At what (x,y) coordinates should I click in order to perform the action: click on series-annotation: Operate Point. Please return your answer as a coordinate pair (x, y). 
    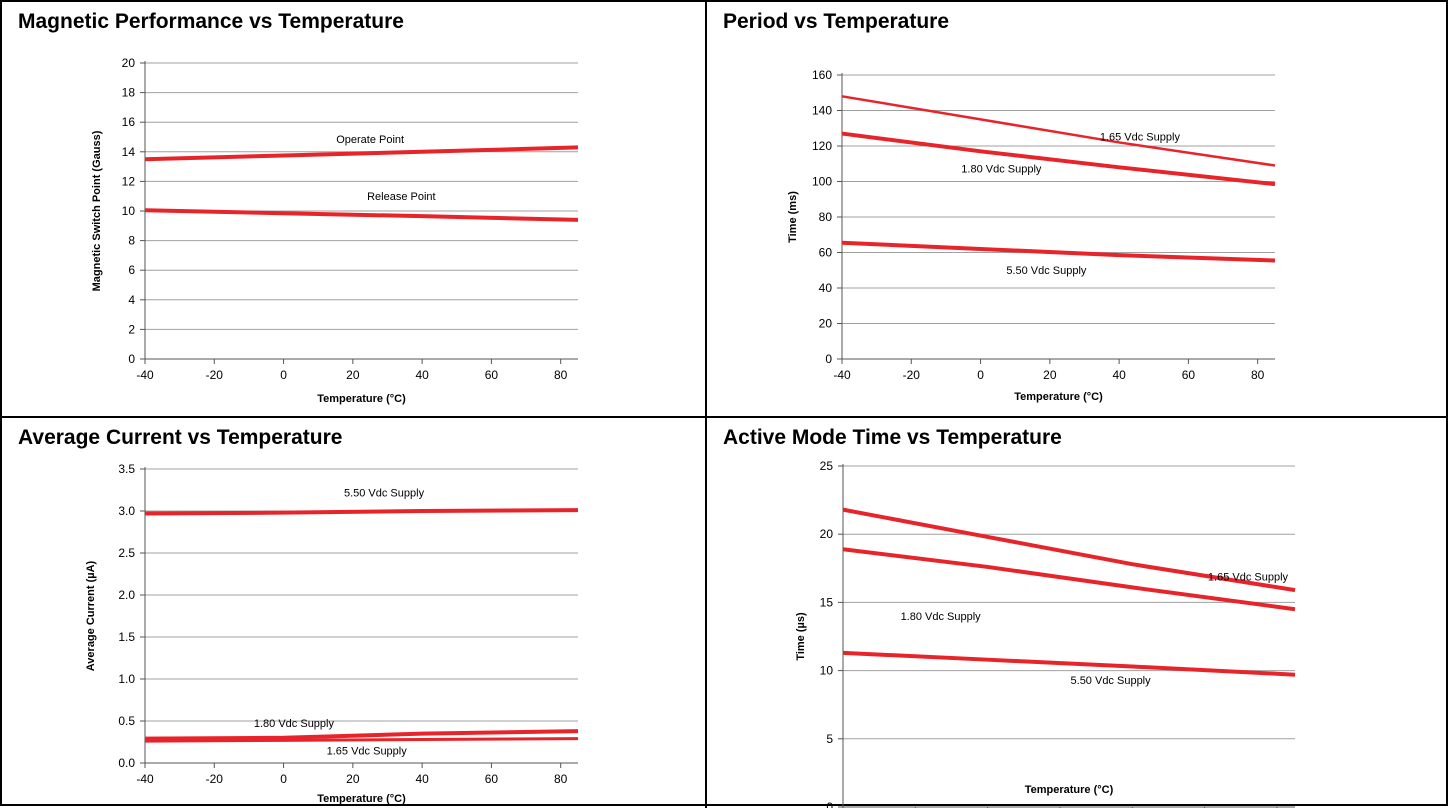
    Looking at the image, I should click on (370, 140).